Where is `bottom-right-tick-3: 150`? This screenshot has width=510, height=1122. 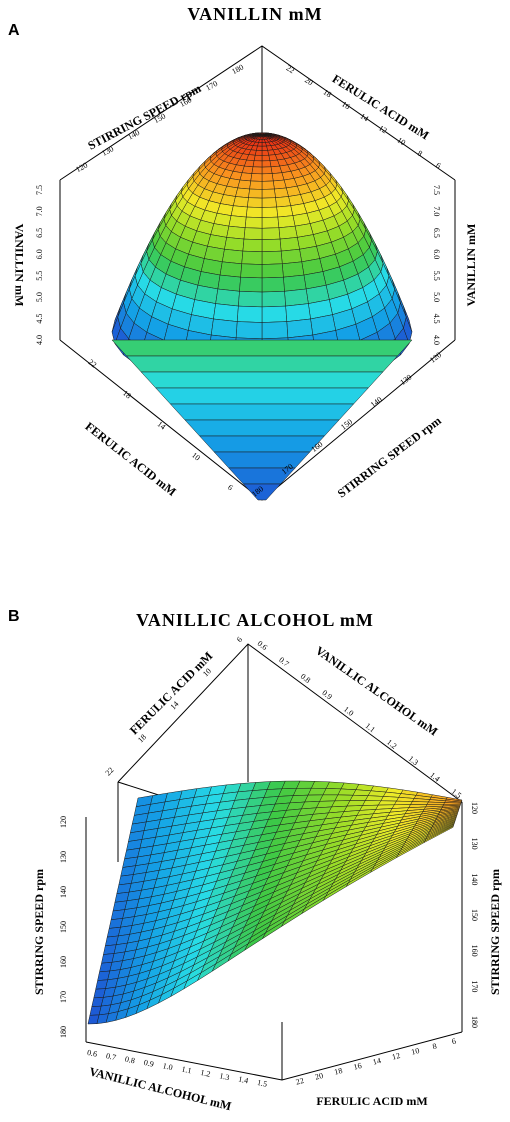 bottom-right-tick-3: 150 is located at coordinates (346, 424).